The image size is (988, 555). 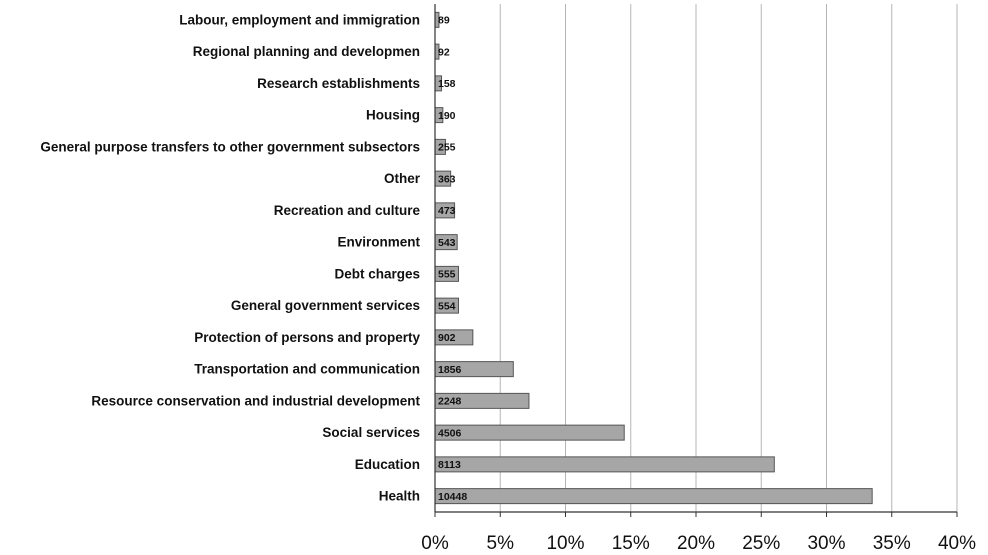 I want to click on data-label: 158, so click(x=447, y=84).